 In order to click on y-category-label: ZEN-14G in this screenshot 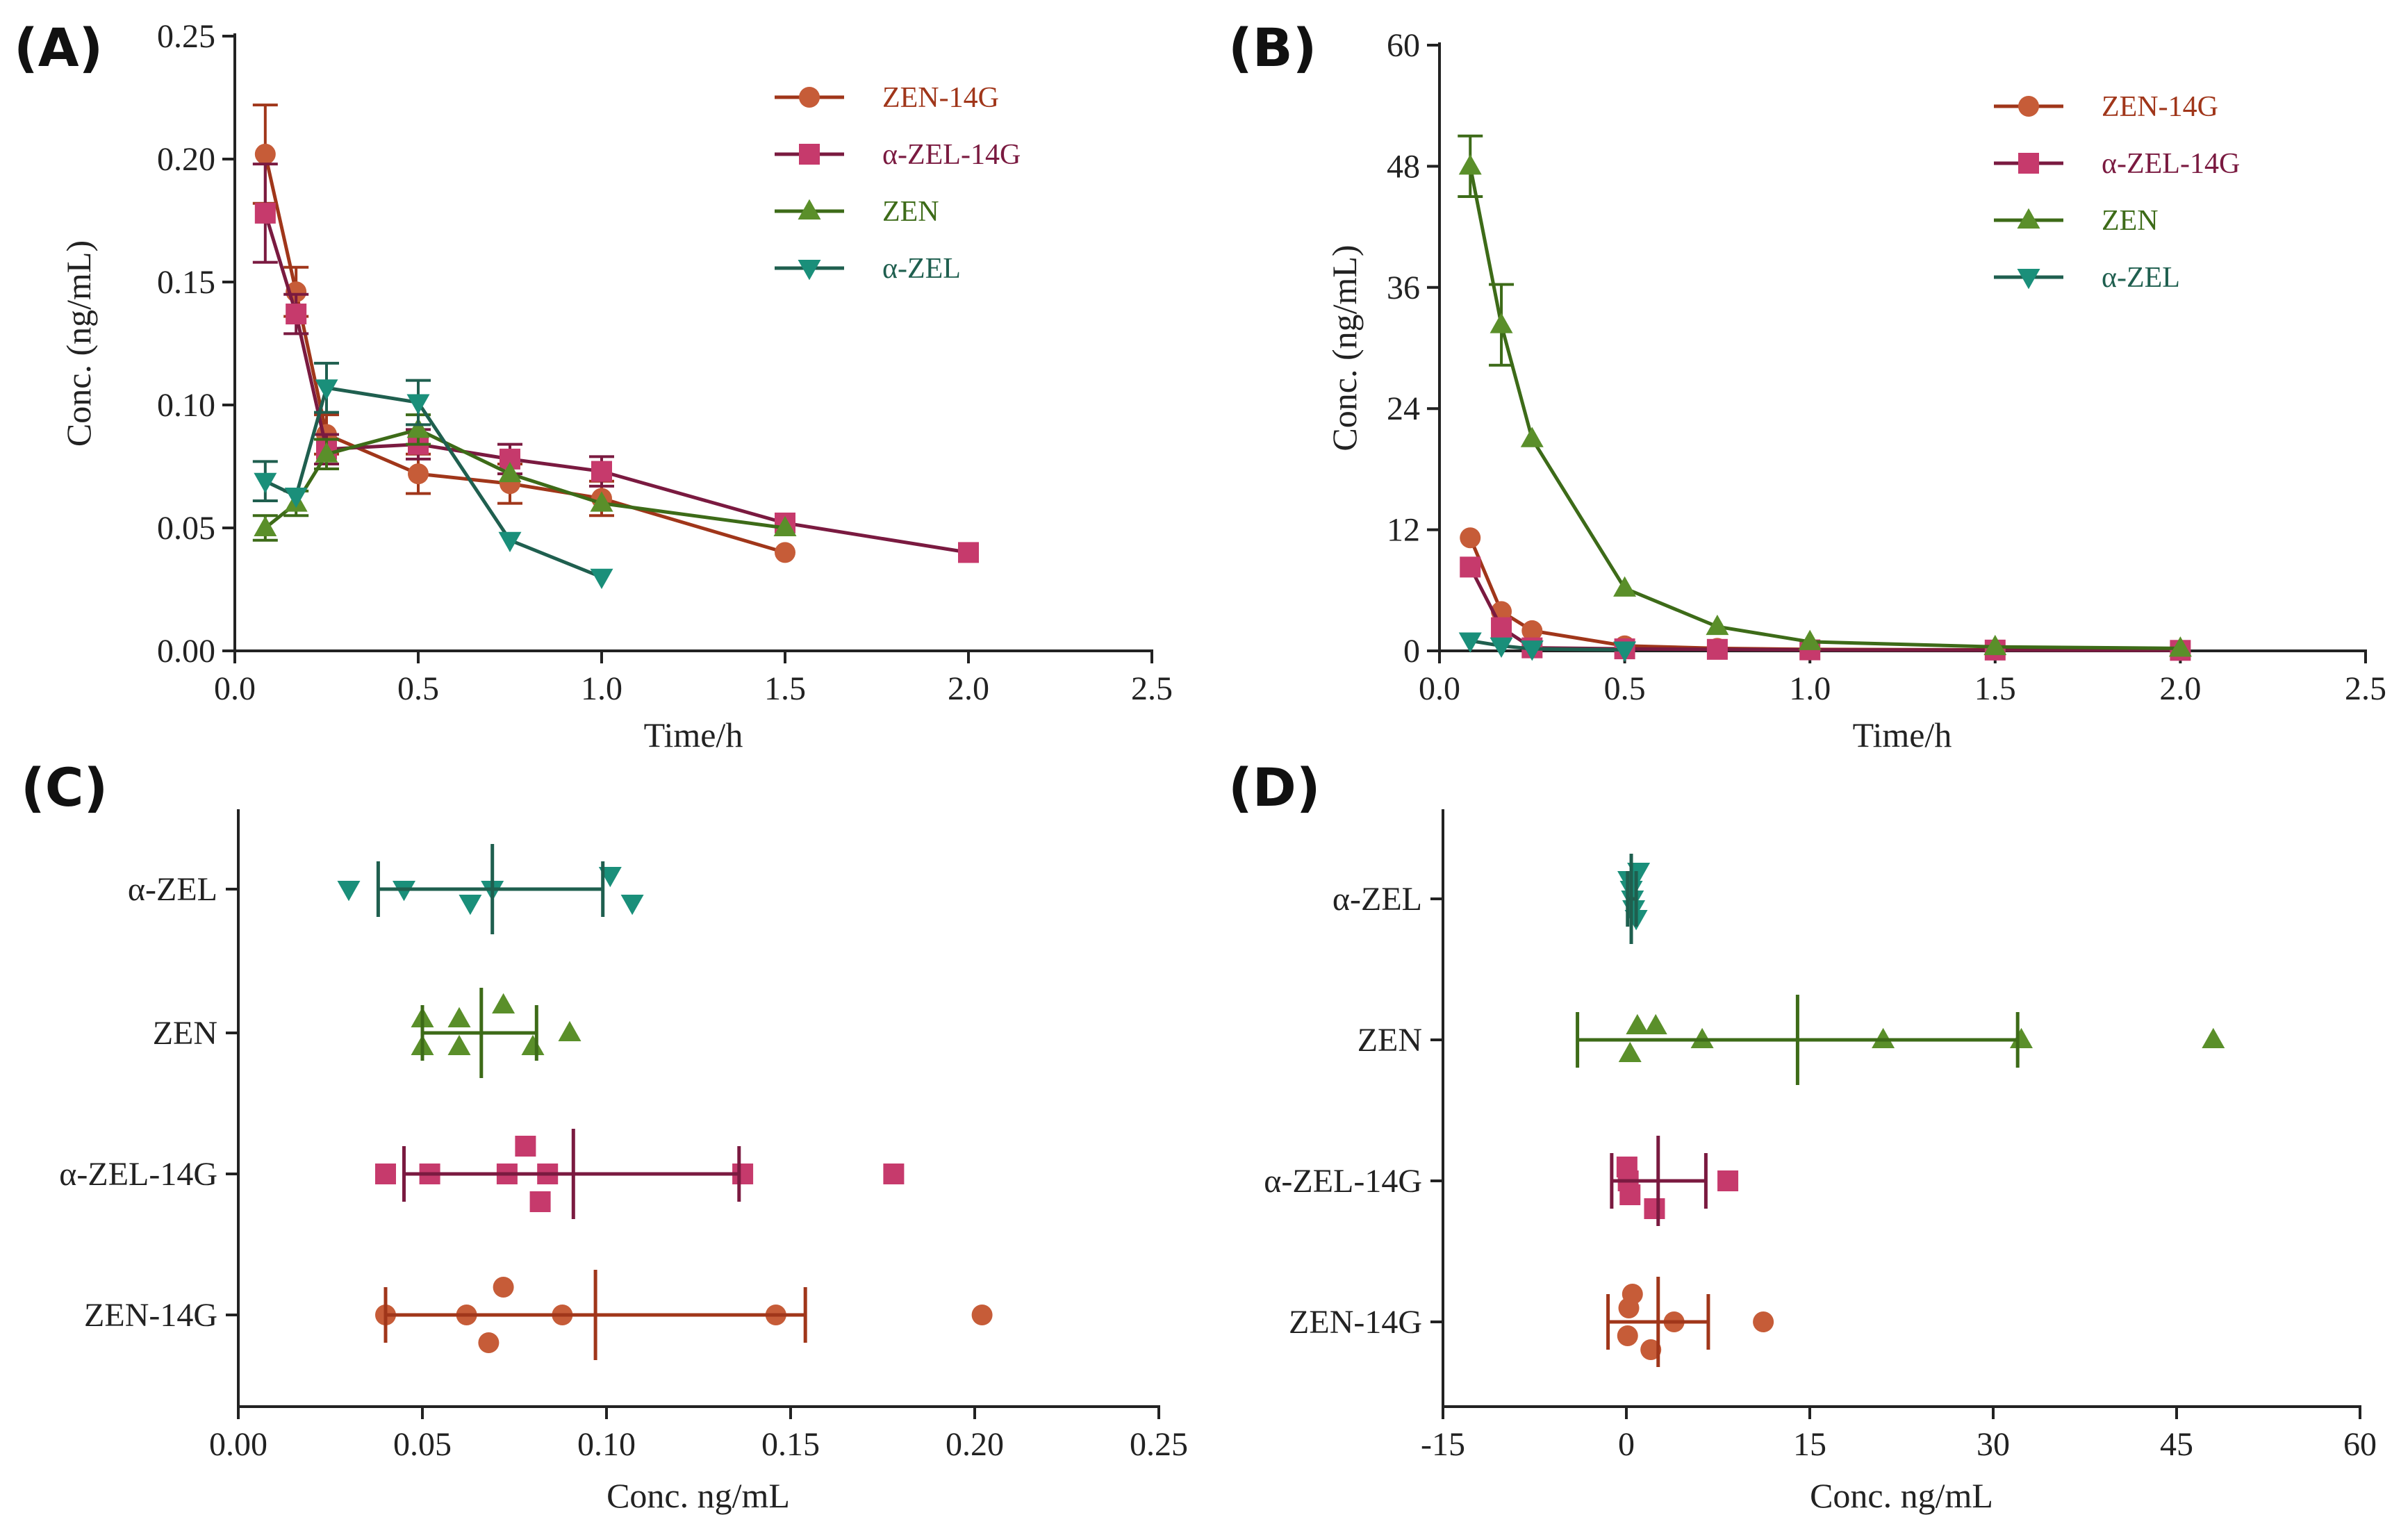, I will do `click(150, 1315)`.